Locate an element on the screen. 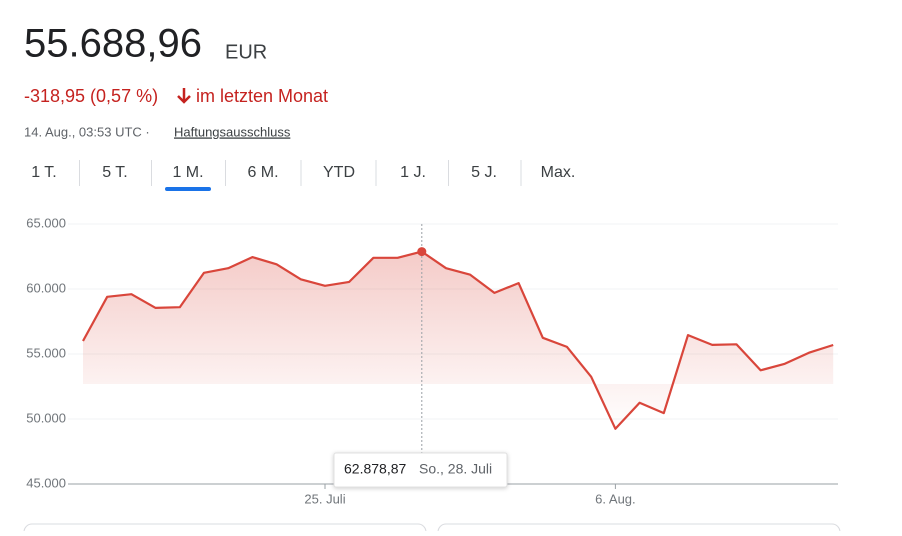 The width and height of the screenshot is (902, 536). tab: 1 J. is located at coordinates (413, 172).